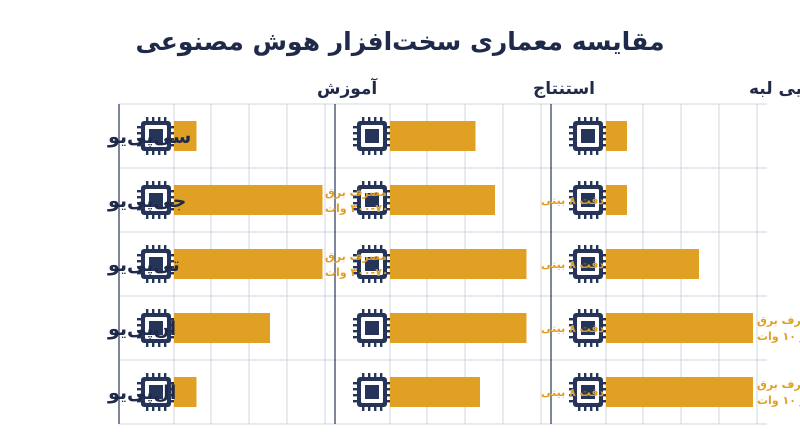 The width and height of the screenshot is (800, 447). I want to click on panel-heading: آموزش, so click(347, 88).